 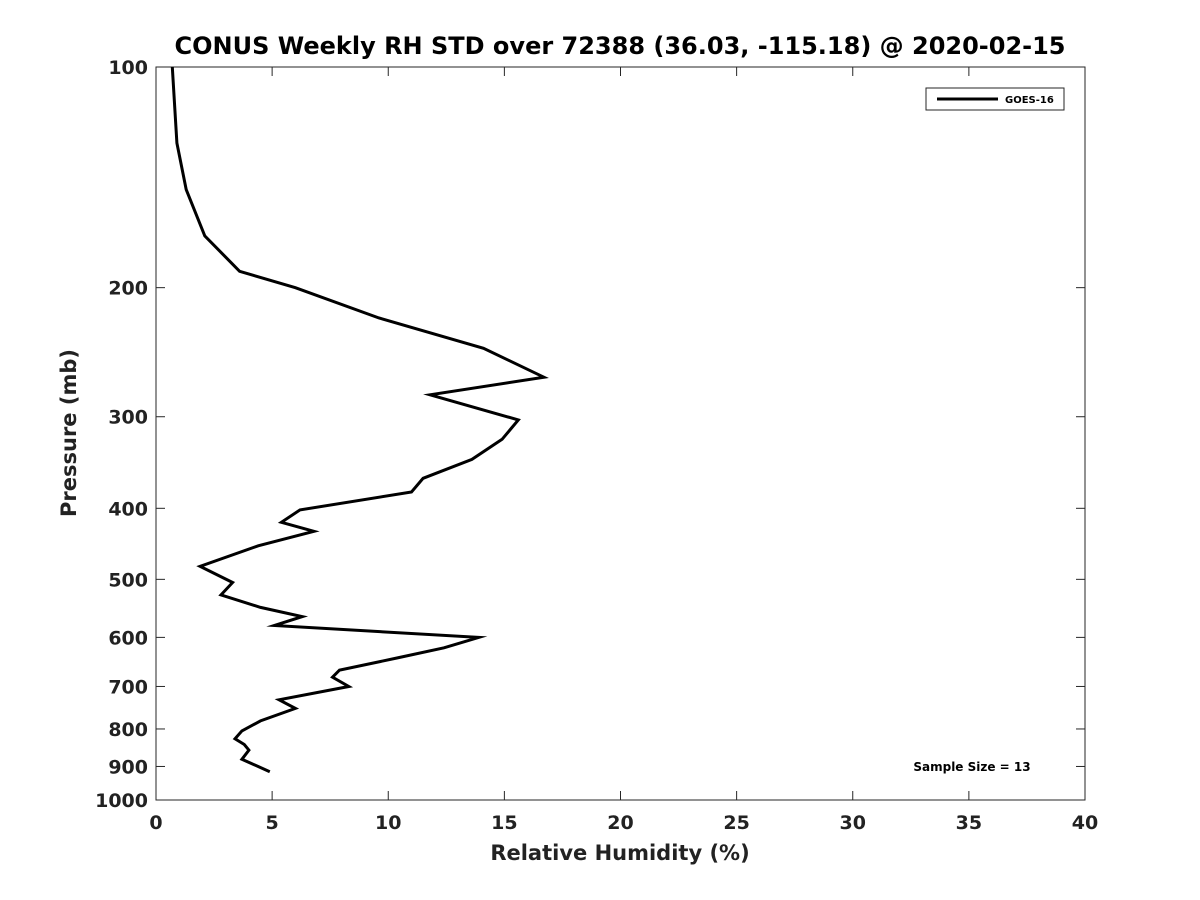 What do you see at coordinates (128, 289) in the screenshot?
I see `y-tick-label: 200` at bounding box center [128, 289].